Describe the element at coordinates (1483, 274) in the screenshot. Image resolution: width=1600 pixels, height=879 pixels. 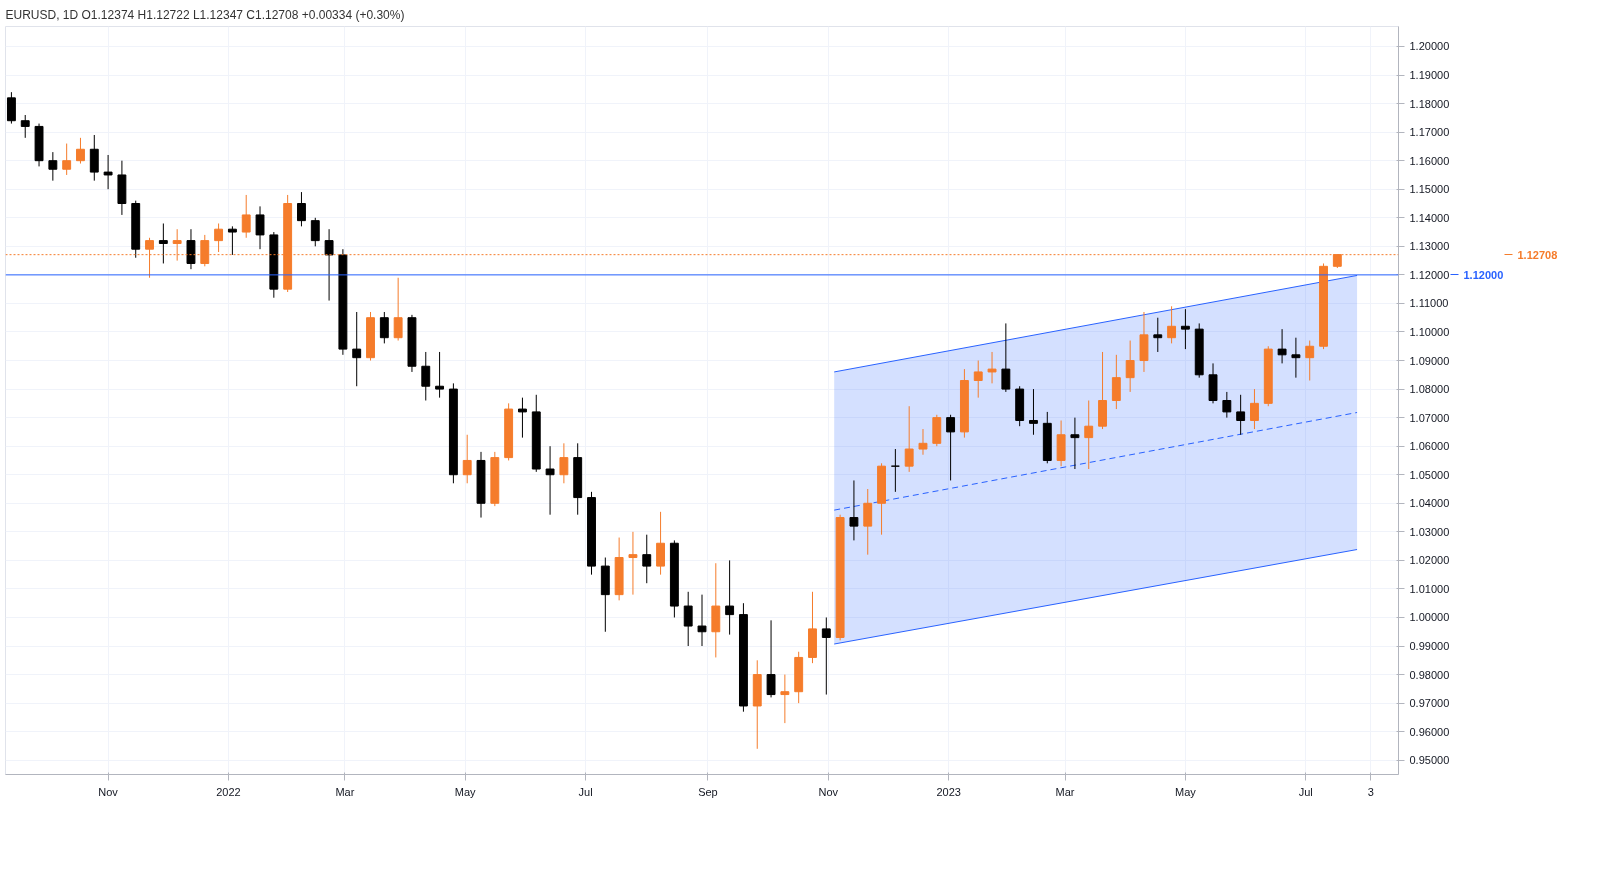
I see `ref-line-label: 1.12000` at that location.